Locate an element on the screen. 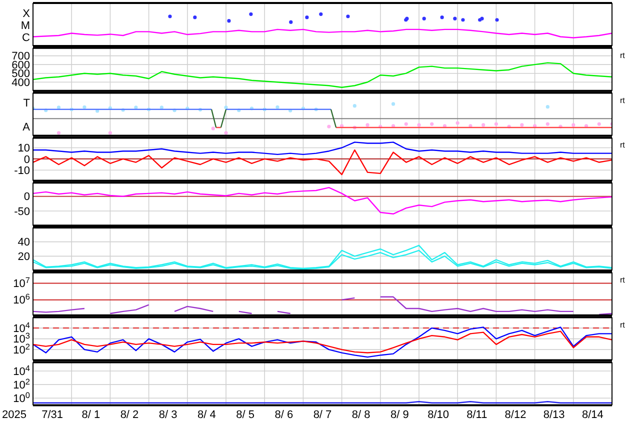 This screenshot has width=634, height=424. x-tick-label: 8/13 is located at coordinates (554, 415).